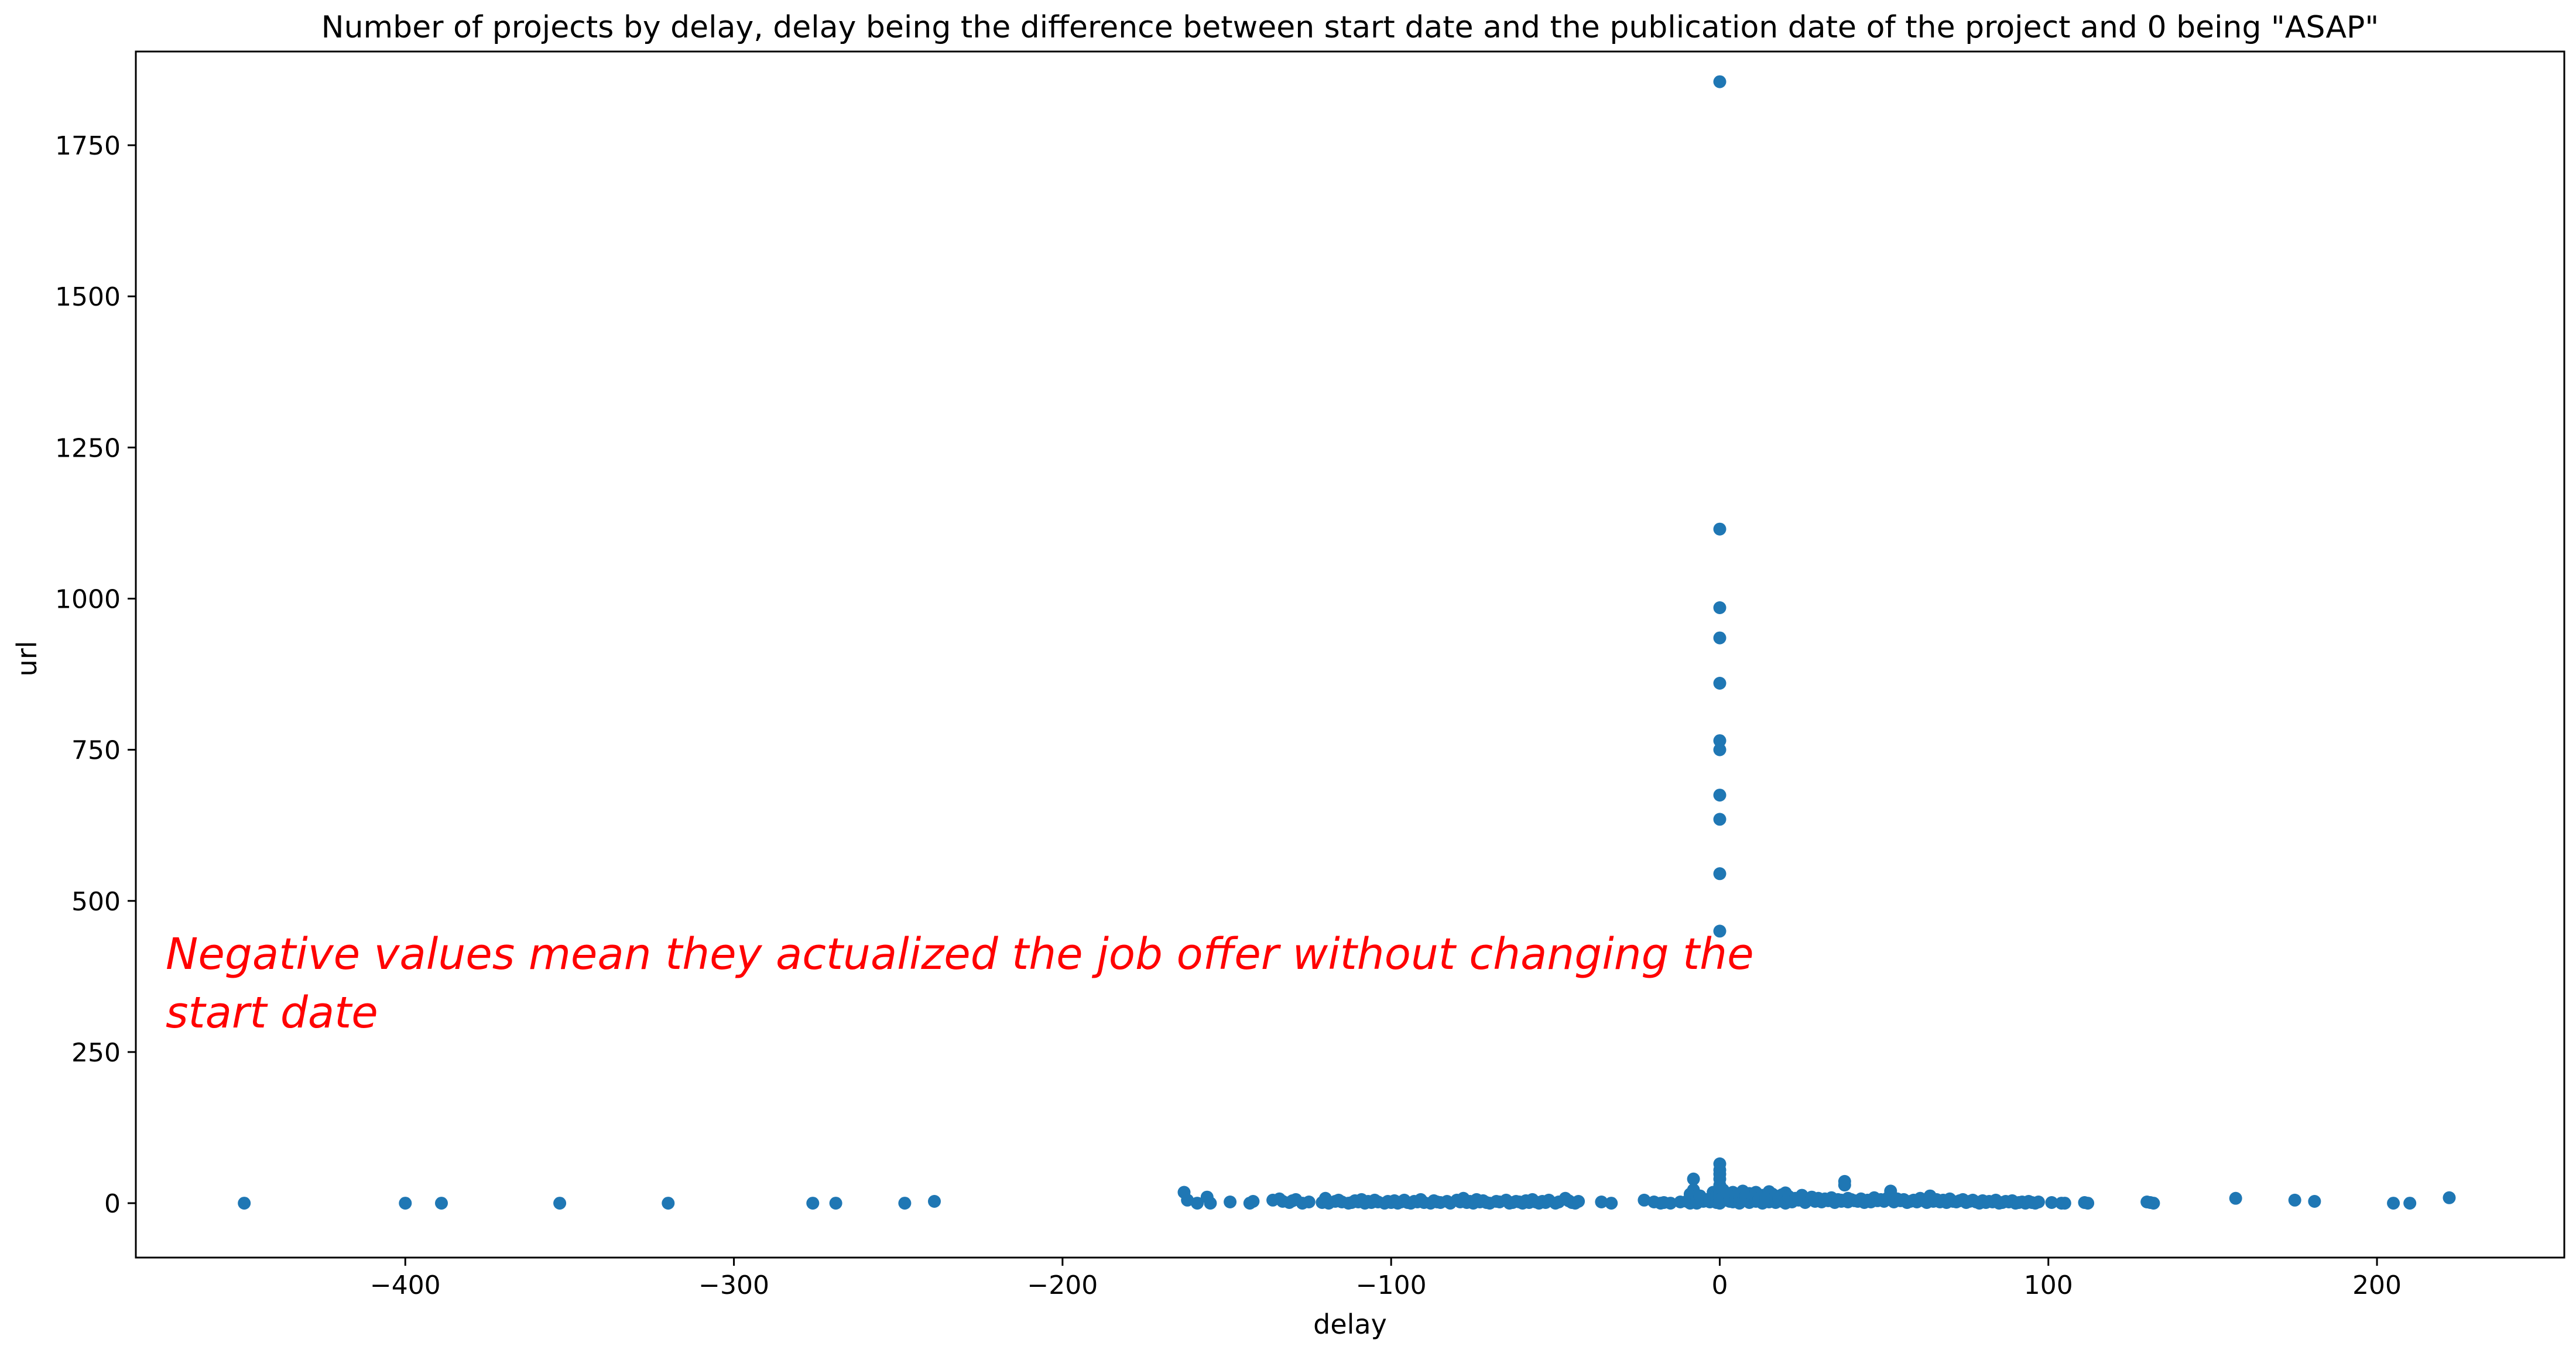  I want to click on y-tick-label: 1000, so click(88, 599).